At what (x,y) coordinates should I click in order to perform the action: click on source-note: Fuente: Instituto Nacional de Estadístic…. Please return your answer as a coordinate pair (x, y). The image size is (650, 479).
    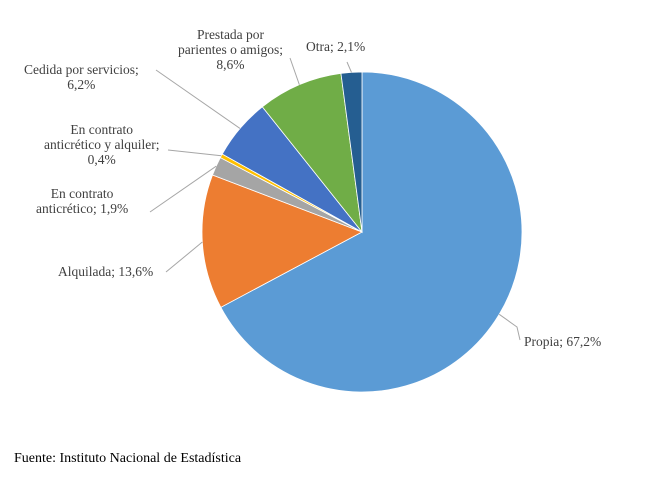
    Looking at the image, I should click on (128, 458).